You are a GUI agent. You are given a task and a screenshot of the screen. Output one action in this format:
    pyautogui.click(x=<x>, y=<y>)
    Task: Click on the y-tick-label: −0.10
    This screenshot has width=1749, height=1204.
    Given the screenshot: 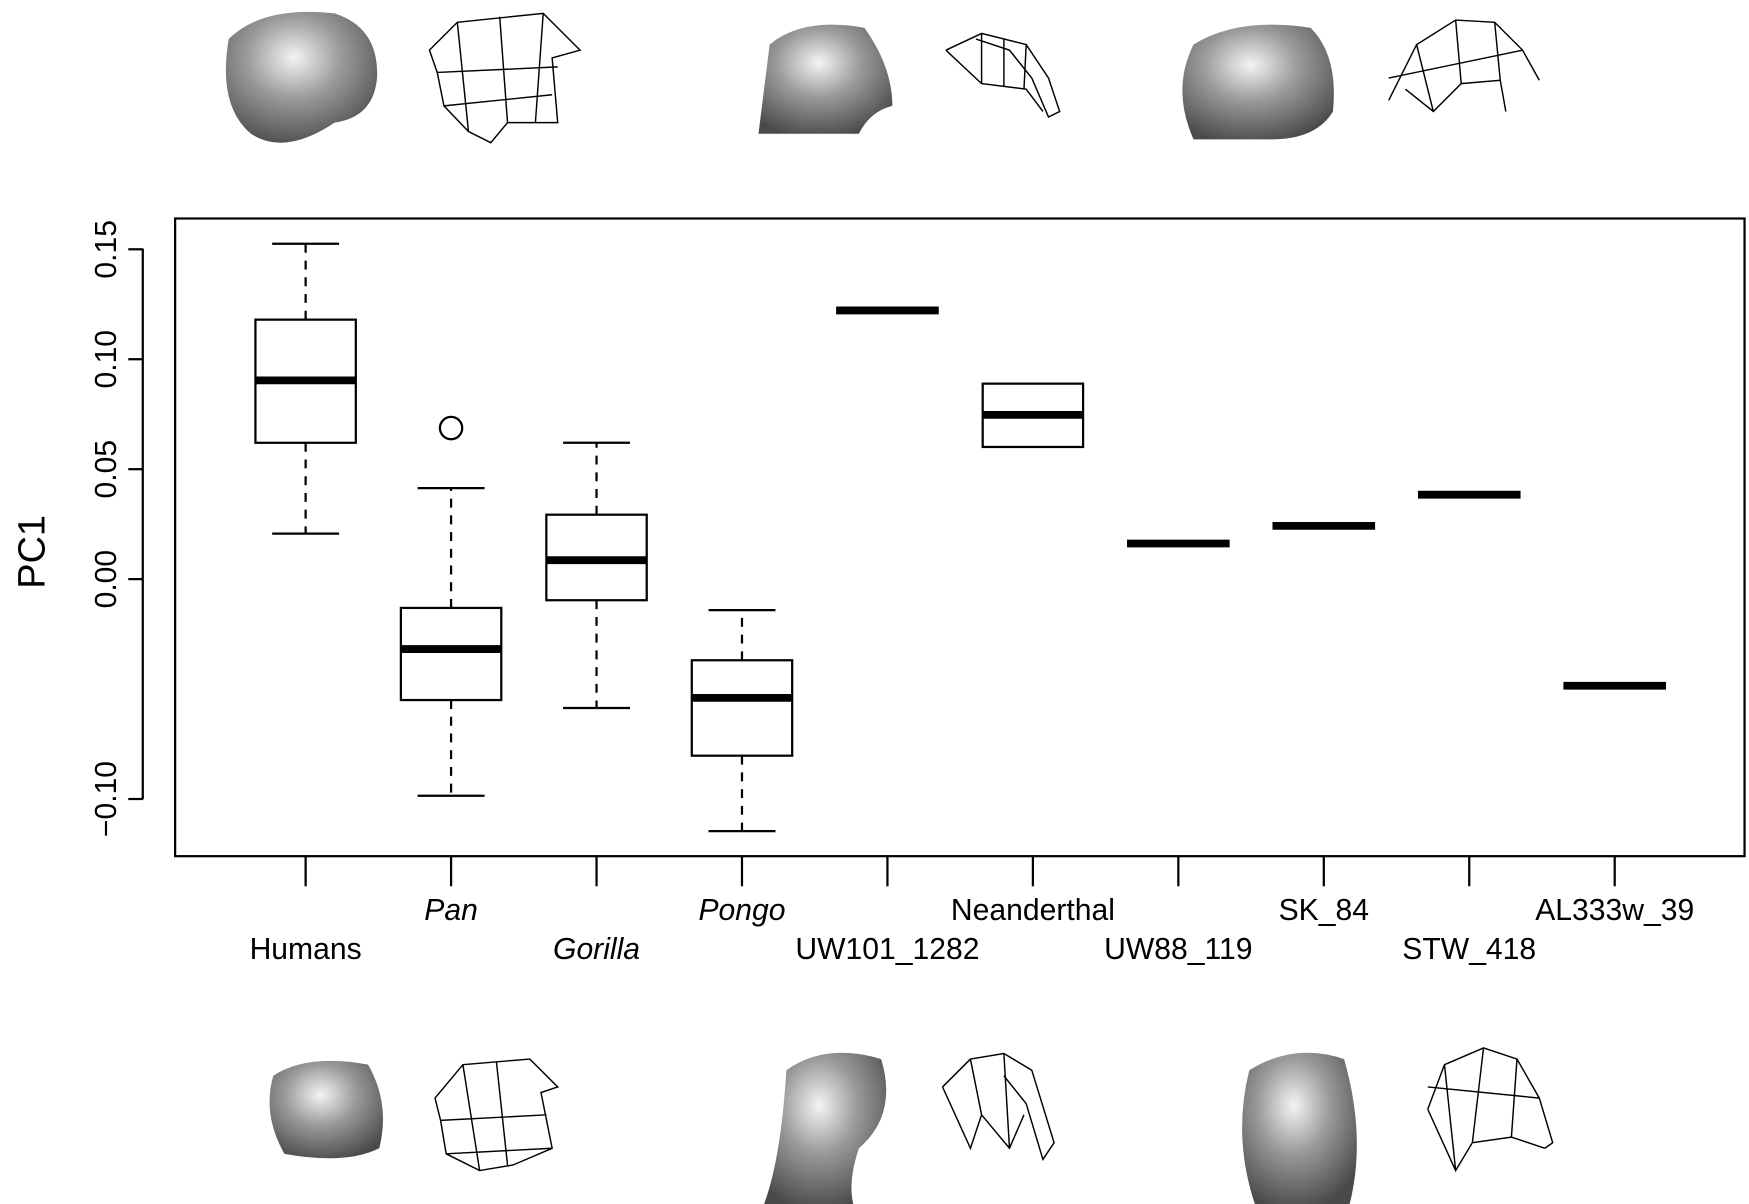 What is the action you would take?
    pyautogui.click(x=106, y=799)
    